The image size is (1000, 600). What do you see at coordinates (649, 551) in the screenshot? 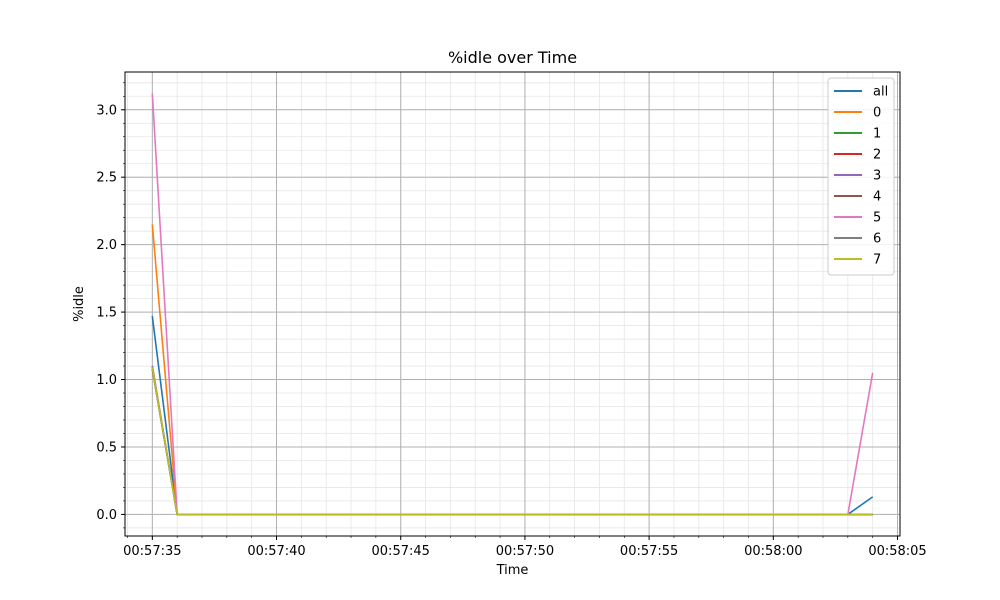
I see `x-tick-label: 00:57:55` at bounding box center [649, 551].